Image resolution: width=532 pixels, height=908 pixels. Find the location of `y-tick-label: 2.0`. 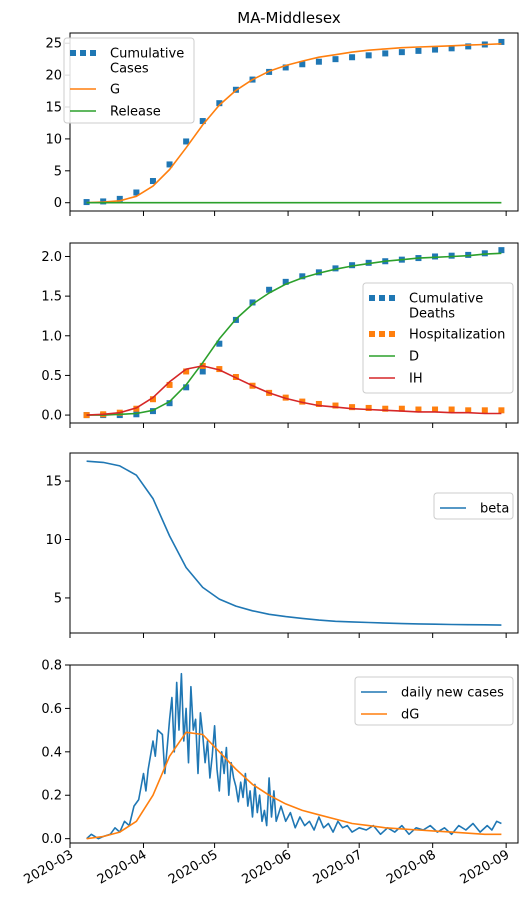

y-tick-label: 2.0 is located at coordinates (51, 257).